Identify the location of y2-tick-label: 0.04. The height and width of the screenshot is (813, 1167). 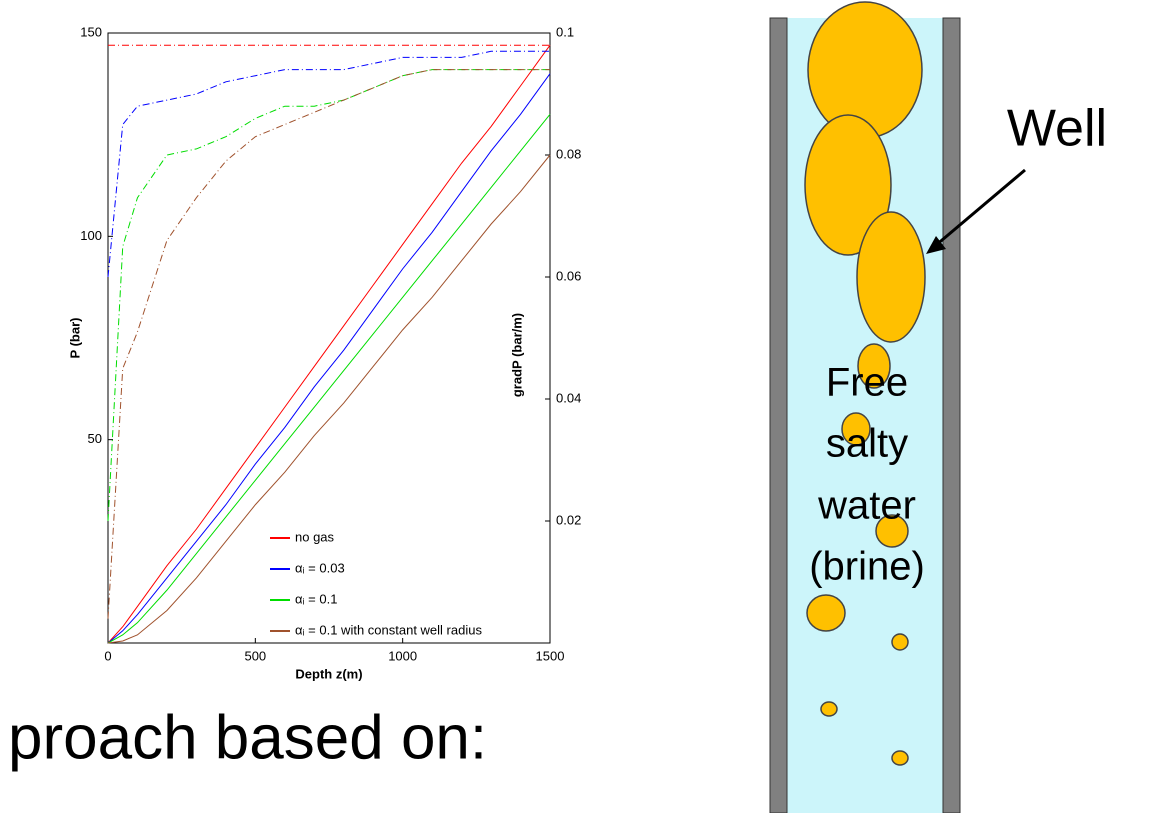
(568, 397).